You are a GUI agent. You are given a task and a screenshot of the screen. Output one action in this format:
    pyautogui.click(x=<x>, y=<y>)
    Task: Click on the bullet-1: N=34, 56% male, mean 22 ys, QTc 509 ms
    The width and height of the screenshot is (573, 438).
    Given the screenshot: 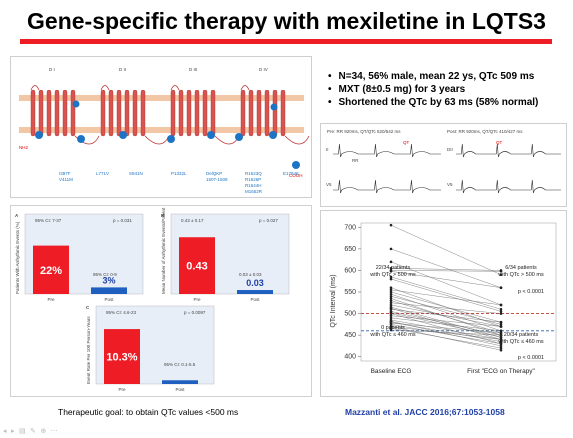 What is the action you would take?
    pyautogui.click(x=433, y=76)
    